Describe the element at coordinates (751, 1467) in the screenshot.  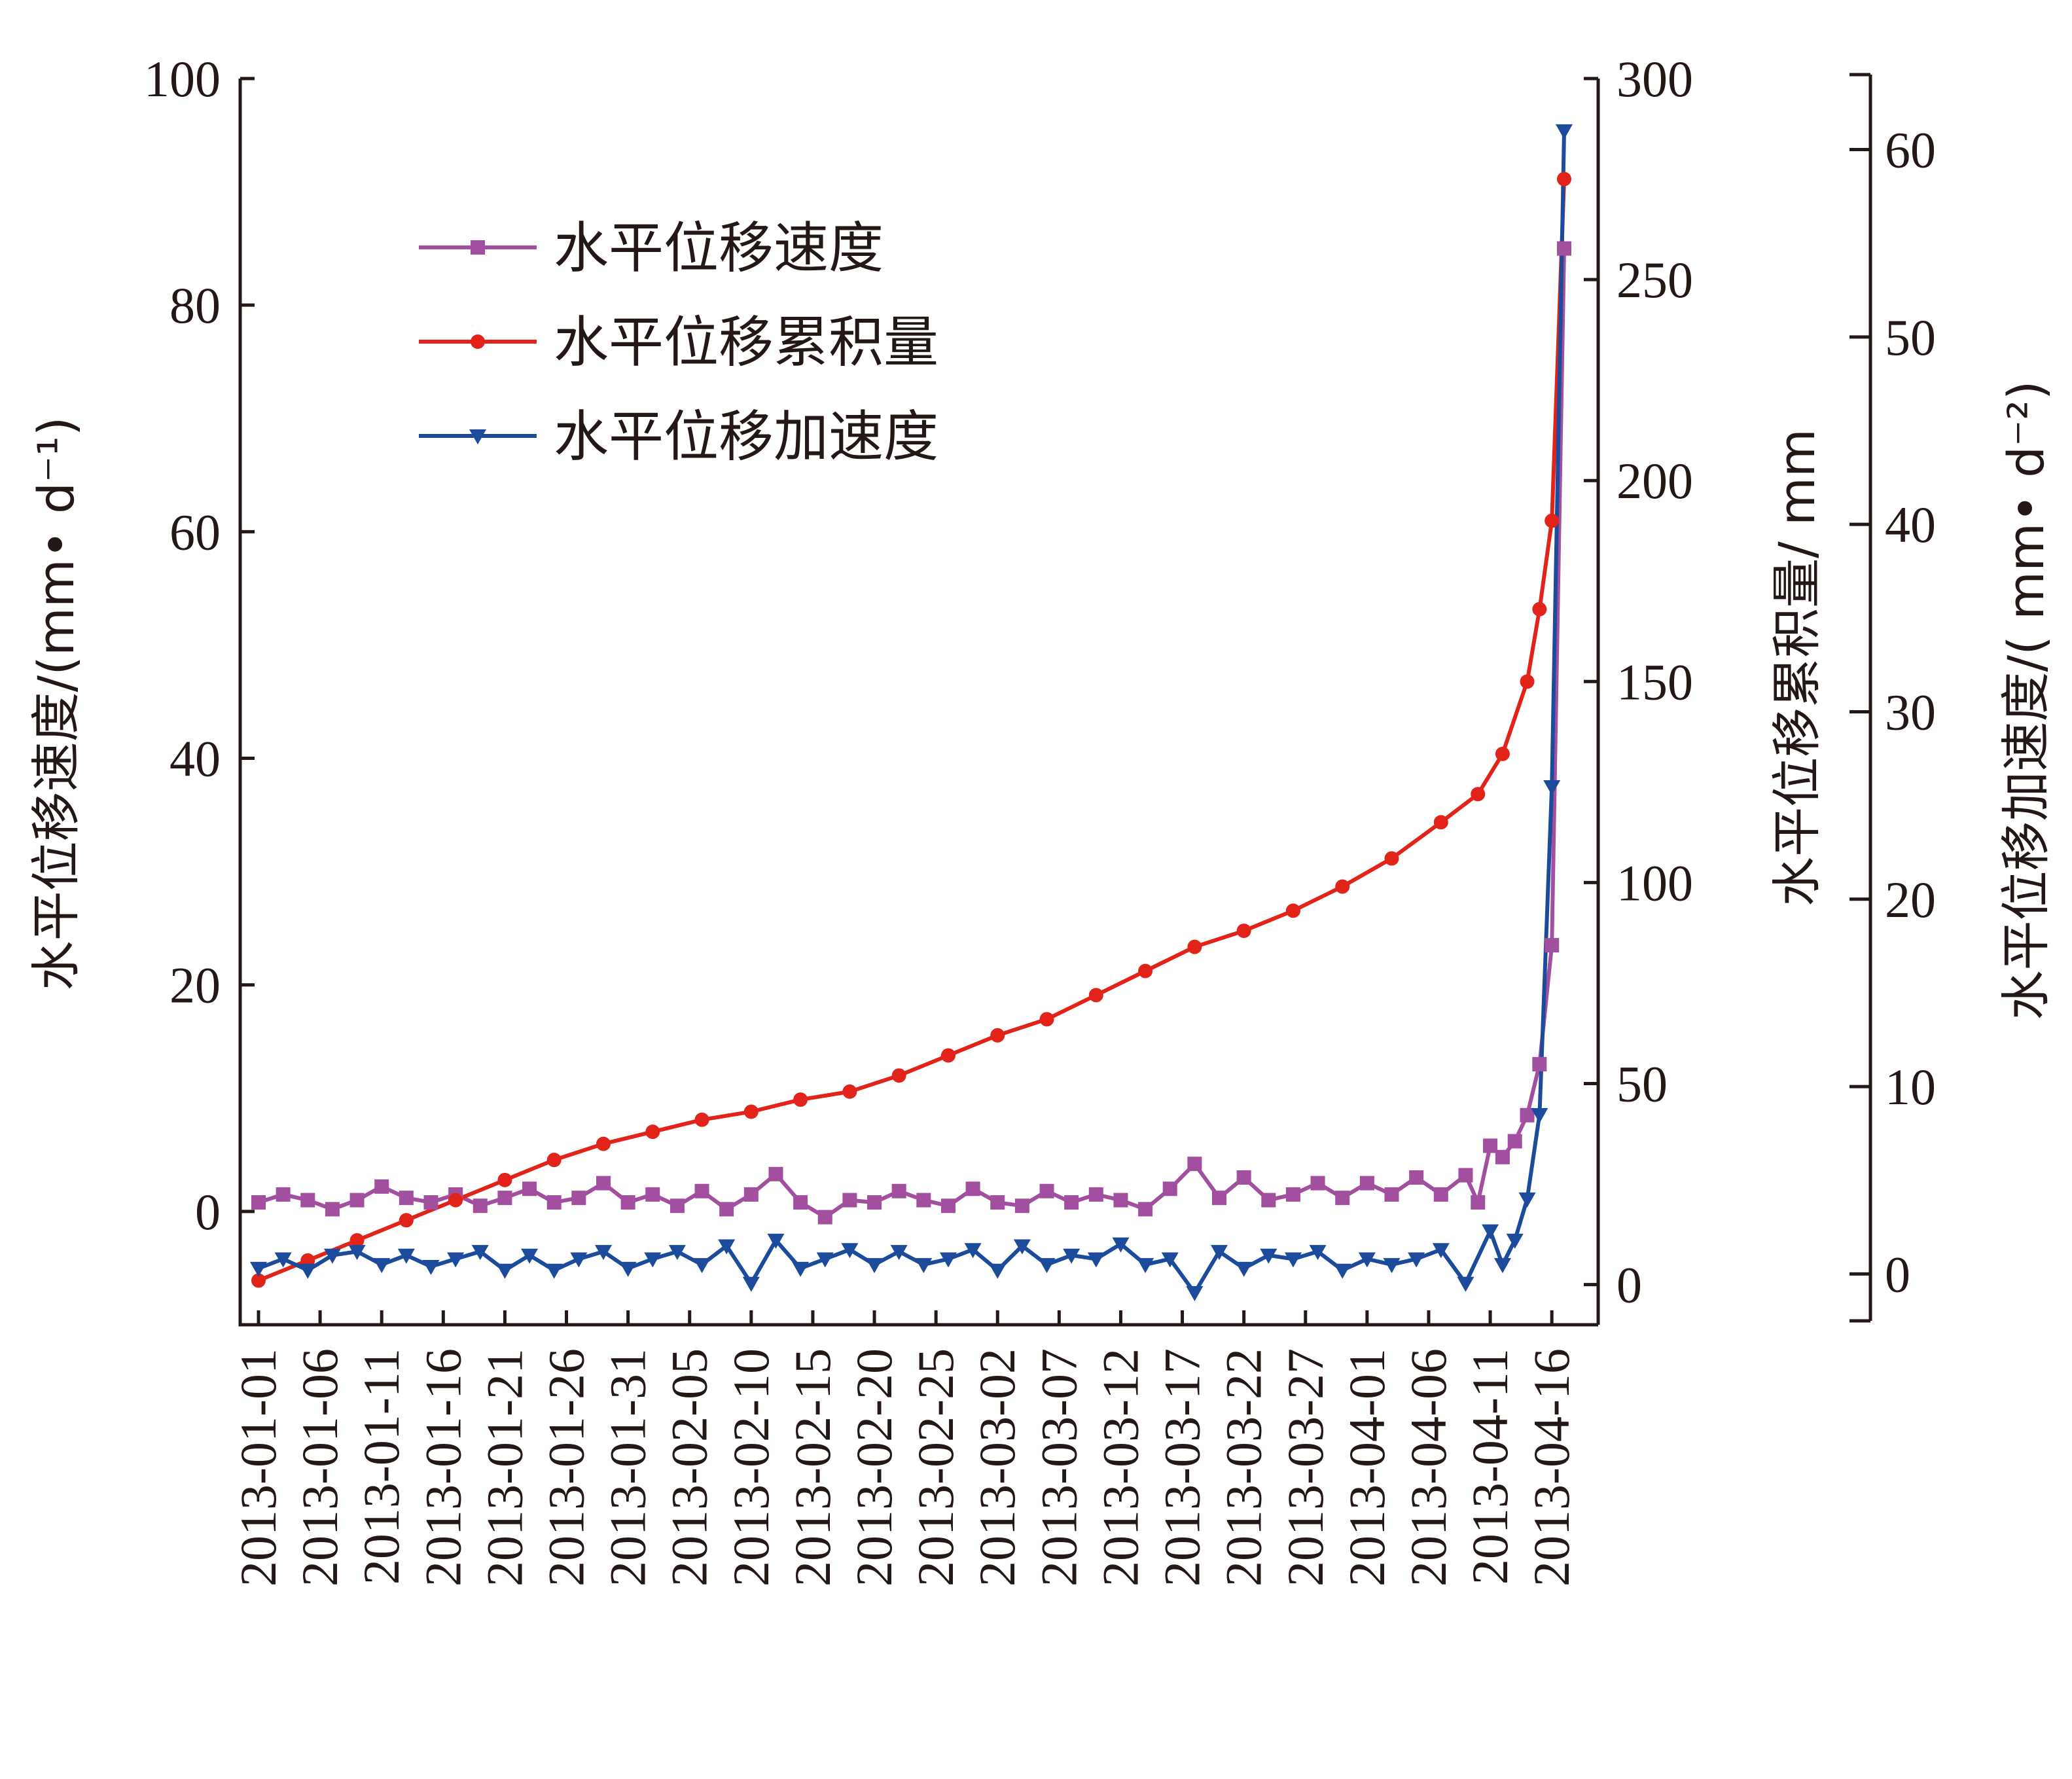
I see `x-tick-label: 2013-02-10` at that location.